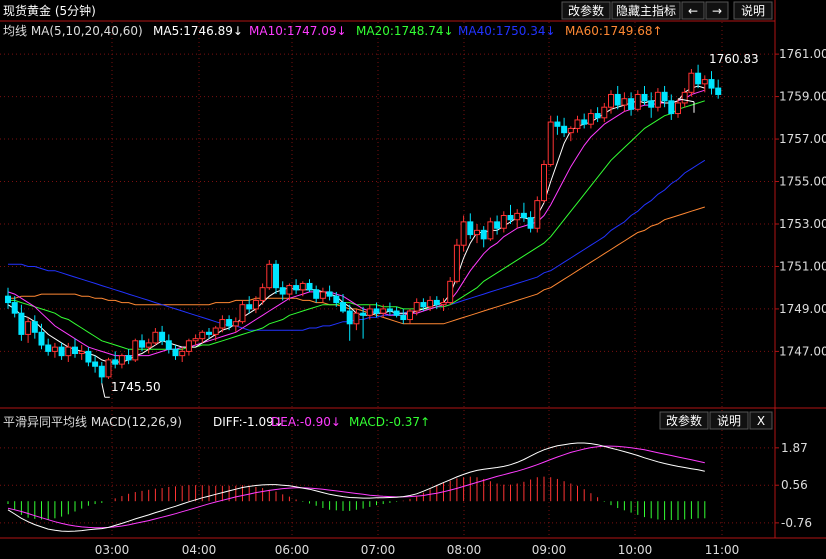  I want to click on toolbar-button-2: ←, so click(693, 10).